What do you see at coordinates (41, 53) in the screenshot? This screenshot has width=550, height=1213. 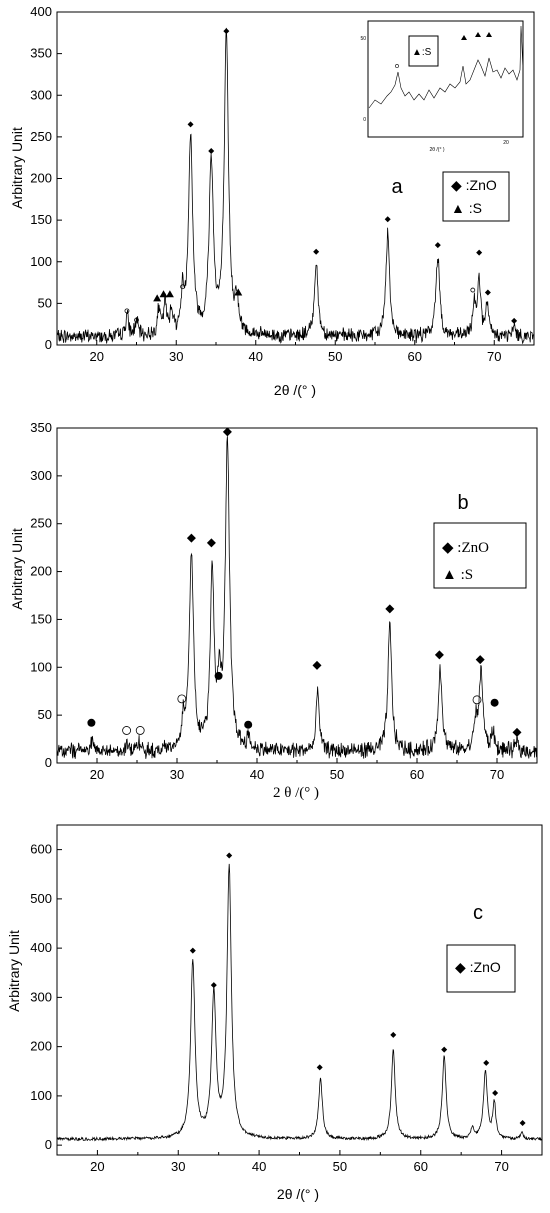 I see `y-tick-label: 350` at bounding box center [41, 53].